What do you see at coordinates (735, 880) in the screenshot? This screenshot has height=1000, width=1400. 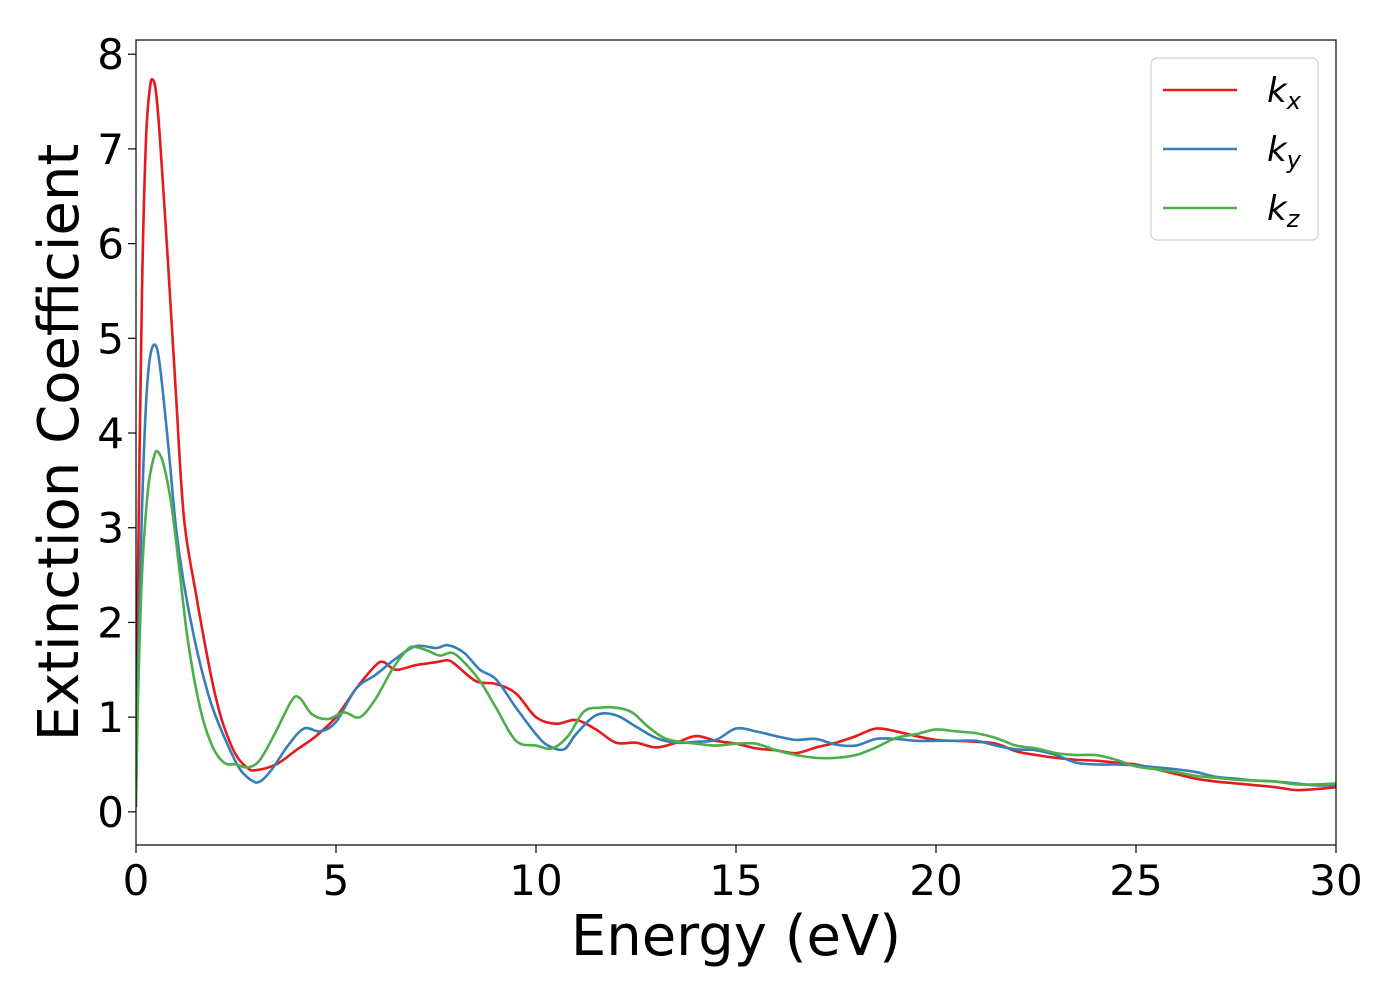 I see `x-tick-label: 15` at bounding box center [735, 880].